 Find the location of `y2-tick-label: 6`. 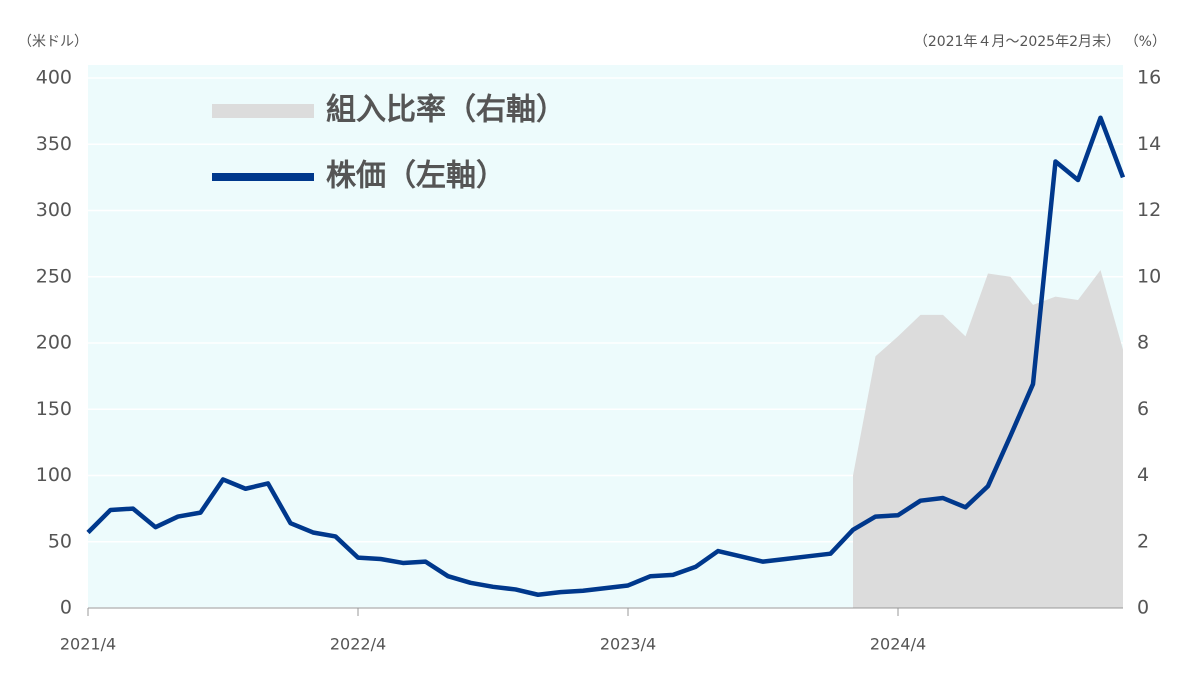

y2-tick-label: 6 is located at coordinates (1143, 409).